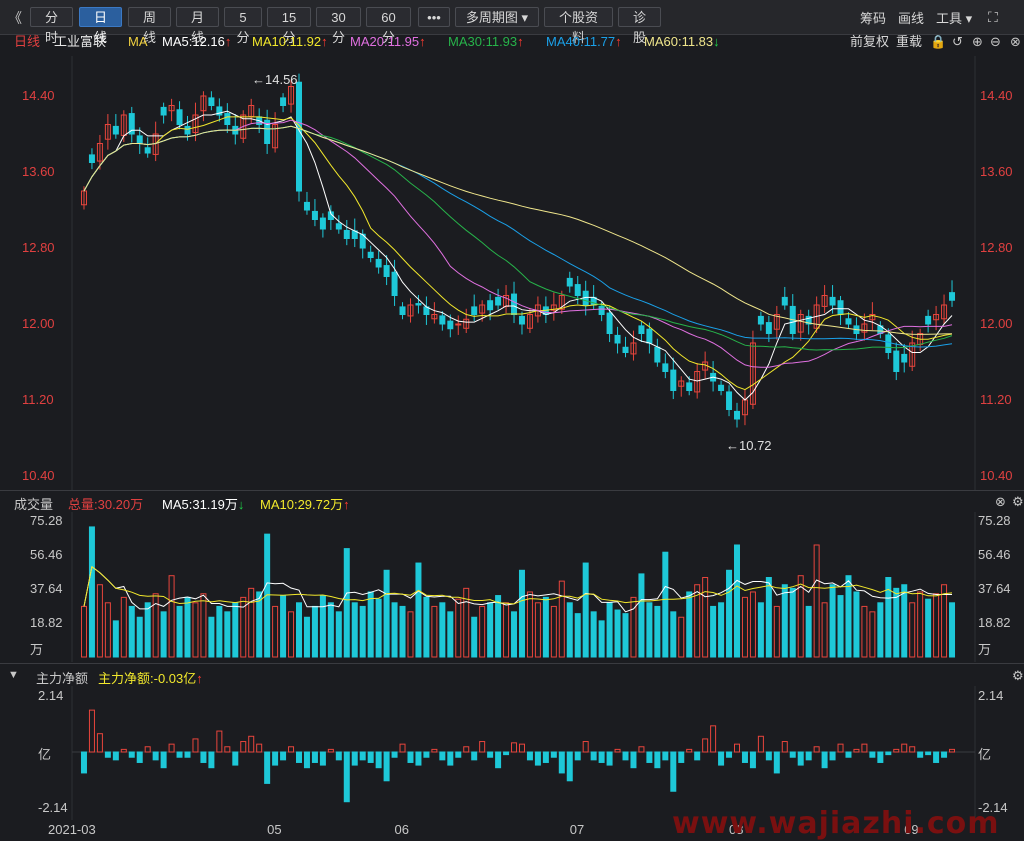 The height and width of the screenshot is (841, 1024). Describe the element at coordinates (578, 26) in the screenshot. I see `stock-info-button: 个股资料` at that location.